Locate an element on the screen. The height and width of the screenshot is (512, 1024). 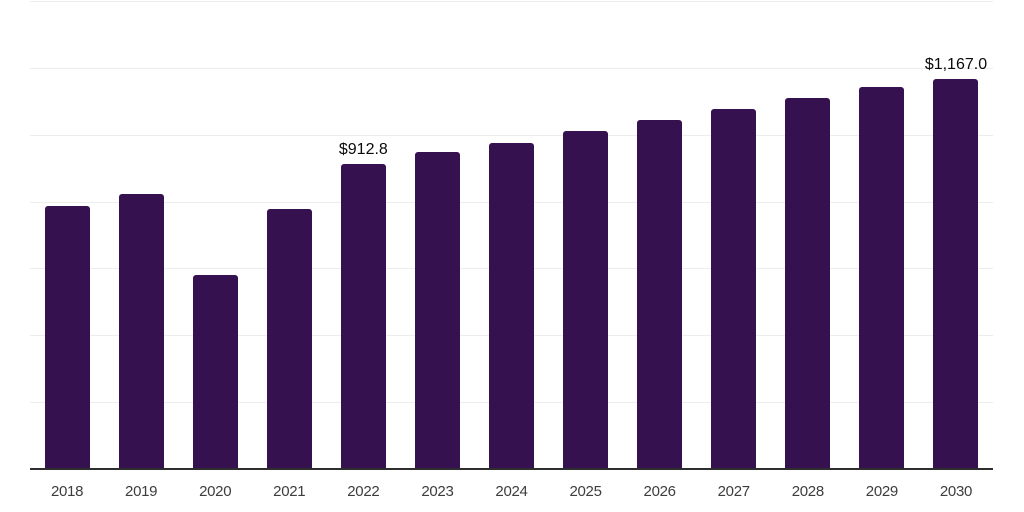
x-tick-2028: 2028 is located at coordinates (807, 491).